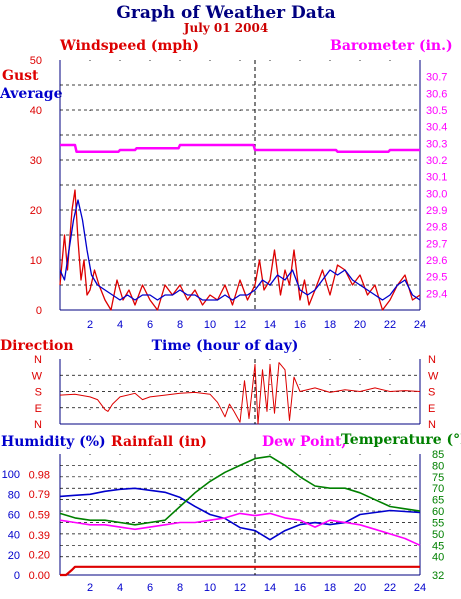 The width and height of the screenshot is (461, 599). What do you see at coordinates (438, 489) in the screenshot?
I see `temperature-tick-label: 70` at bounding box center [438, 489].